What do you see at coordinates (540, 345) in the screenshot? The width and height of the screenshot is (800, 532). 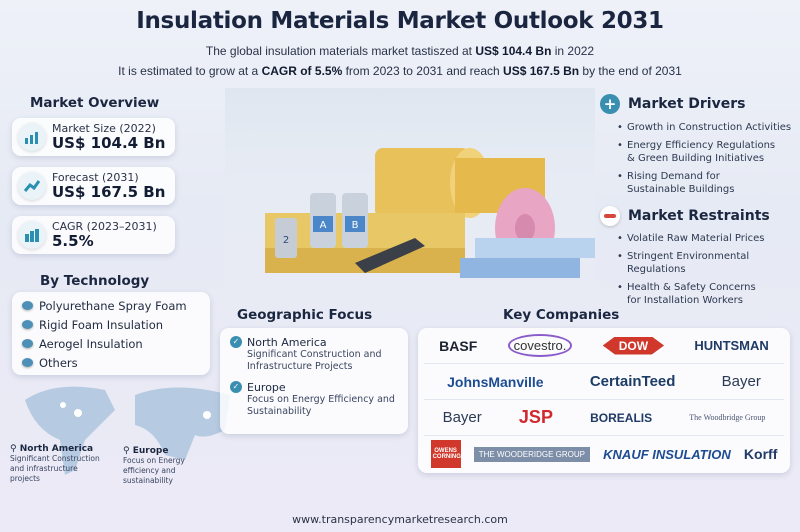 I see `logo-covestro: covestro.` at bounding box center [540, 345].